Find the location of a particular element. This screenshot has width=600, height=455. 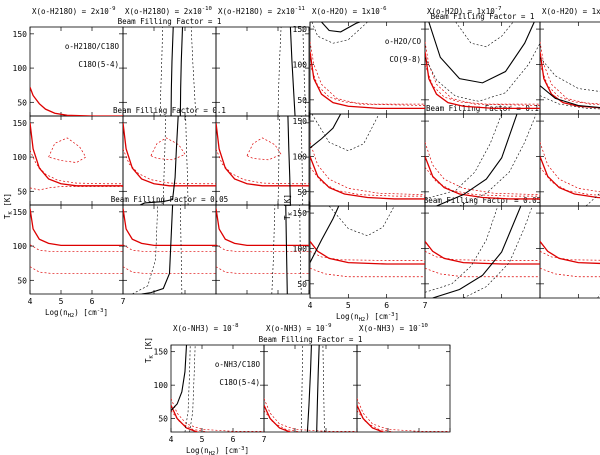

row-label-beam-filling: Beam Filling Factor = 1 is located at coordinates (311, 339).